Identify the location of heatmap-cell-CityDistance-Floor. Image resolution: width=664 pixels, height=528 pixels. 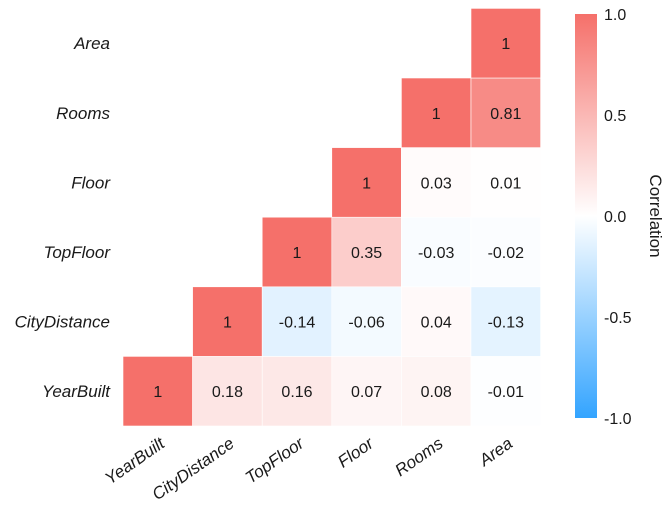
(366, 321).